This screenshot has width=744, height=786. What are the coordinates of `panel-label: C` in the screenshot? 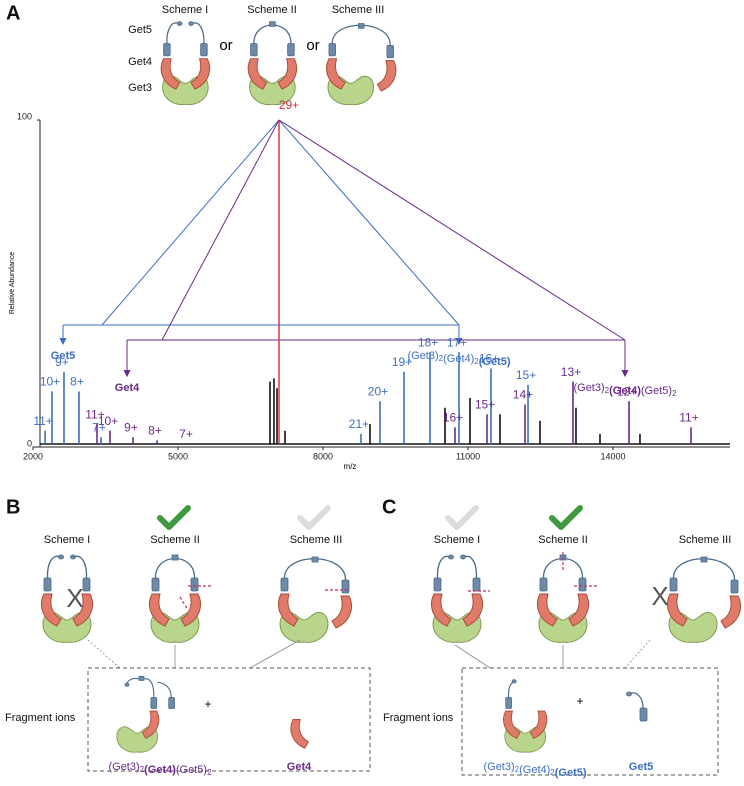 It's located at (389, 507).